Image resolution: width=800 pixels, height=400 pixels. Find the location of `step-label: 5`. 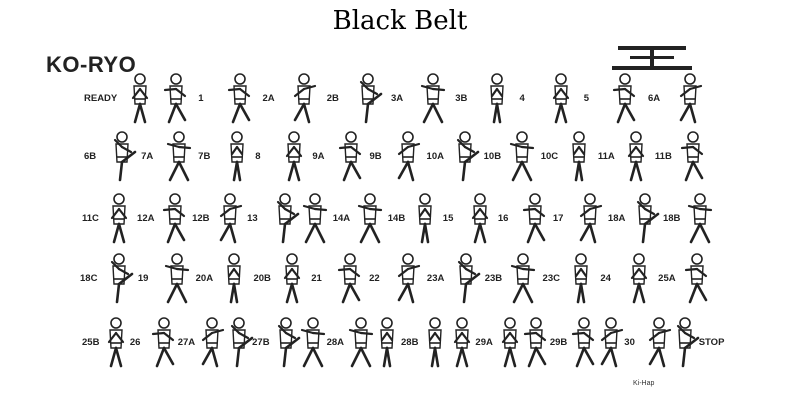

step-label: 5 is located at coordinates (586, 98).